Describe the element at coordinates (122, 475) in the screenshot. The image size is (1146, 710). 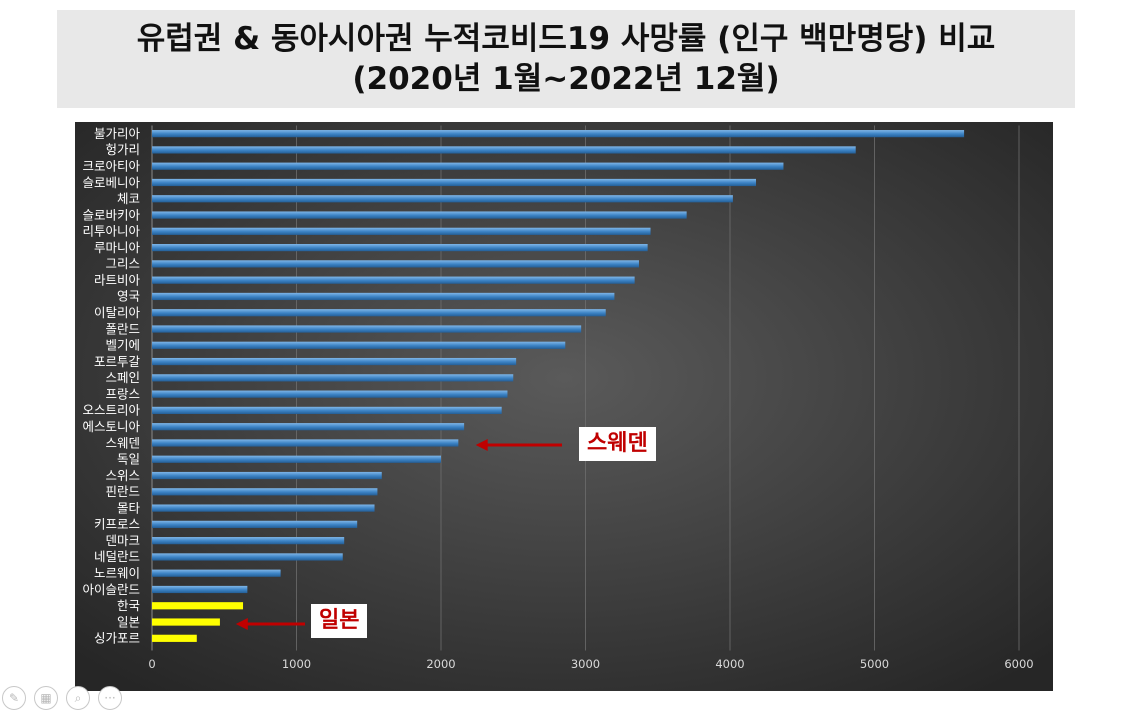
I see `category-label: 스위스` at that location.